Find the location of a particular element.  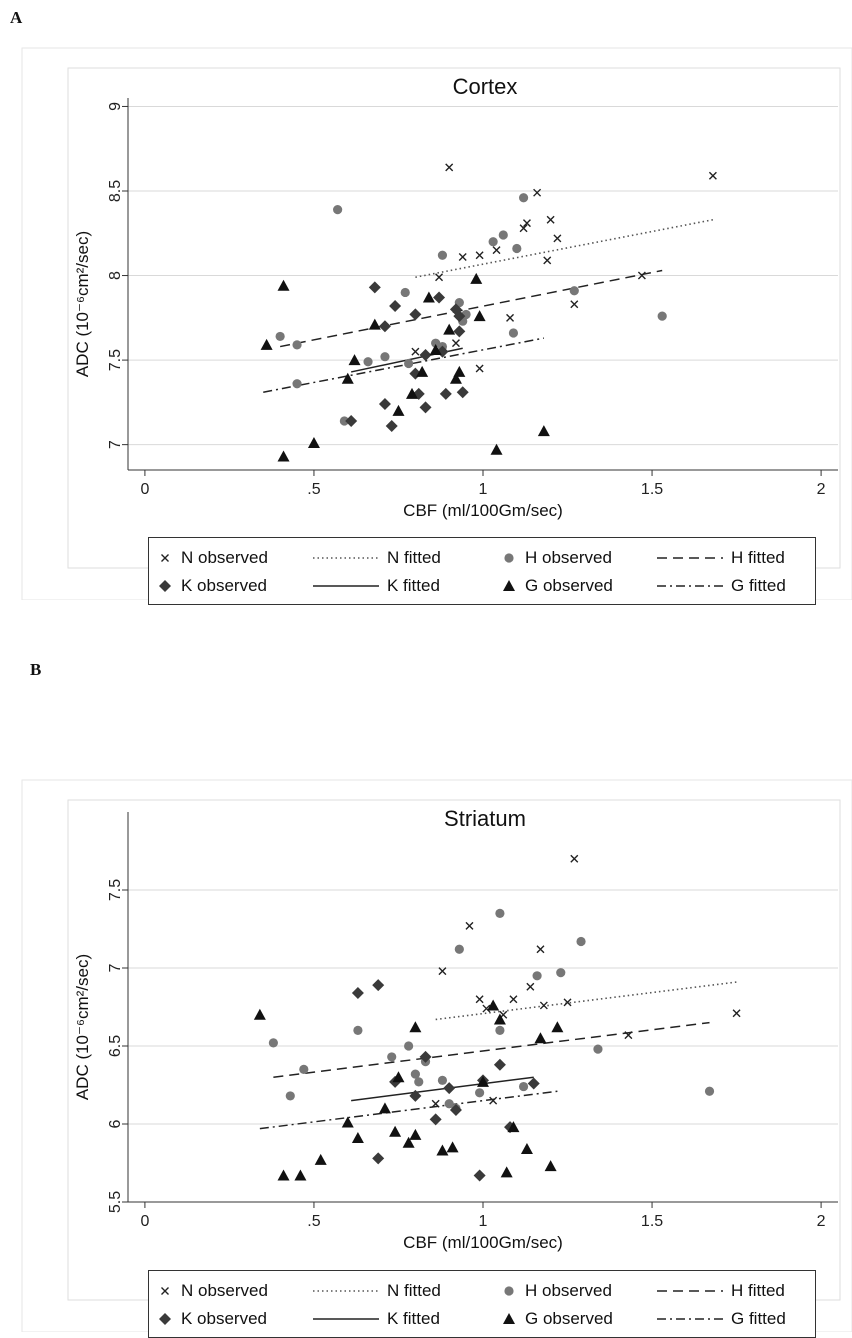

striatum-x-tick-label: .5 is located at coordinates (313, 1221).